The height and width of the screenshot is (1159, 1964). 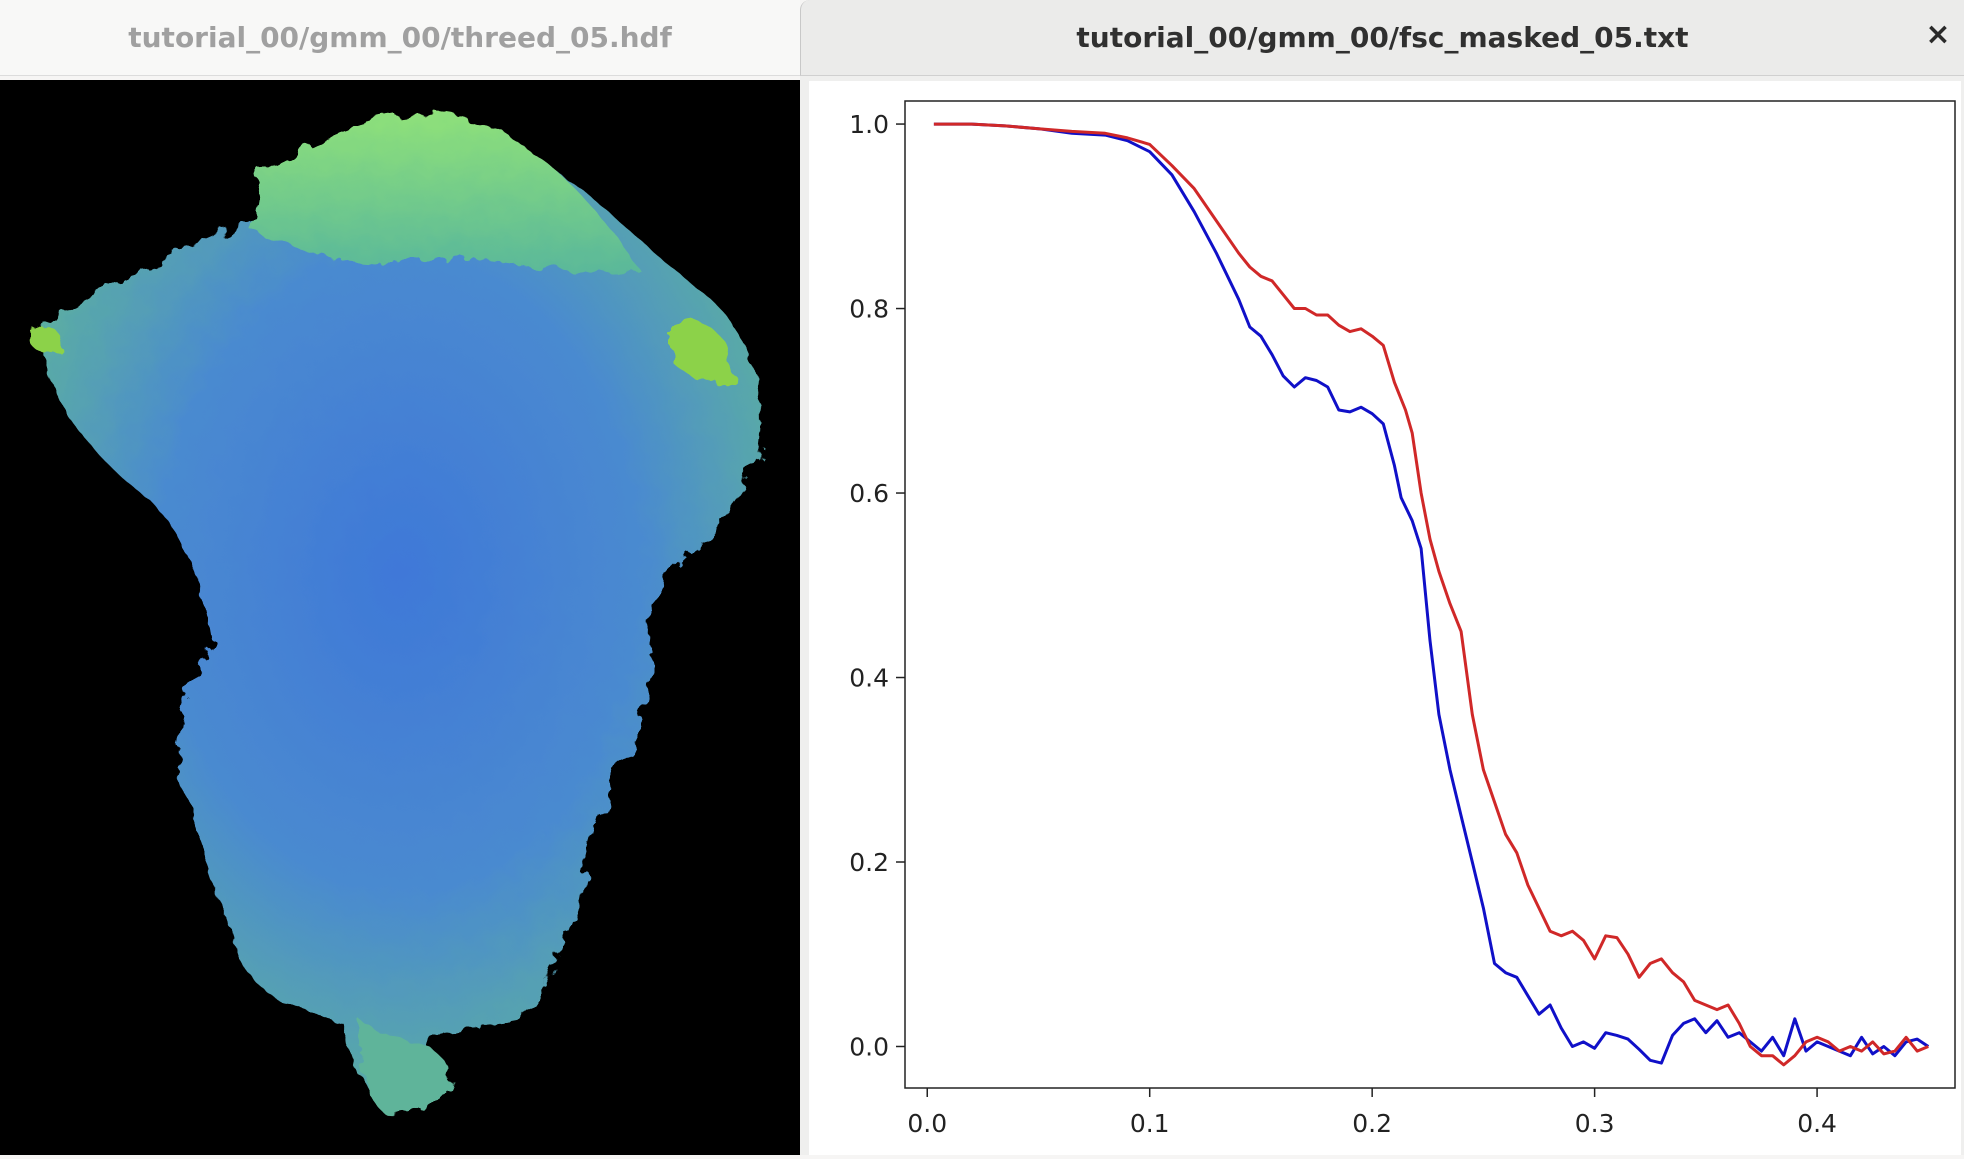 I want to click on y-tick-label: 1.0, so click(x=869, y=124).